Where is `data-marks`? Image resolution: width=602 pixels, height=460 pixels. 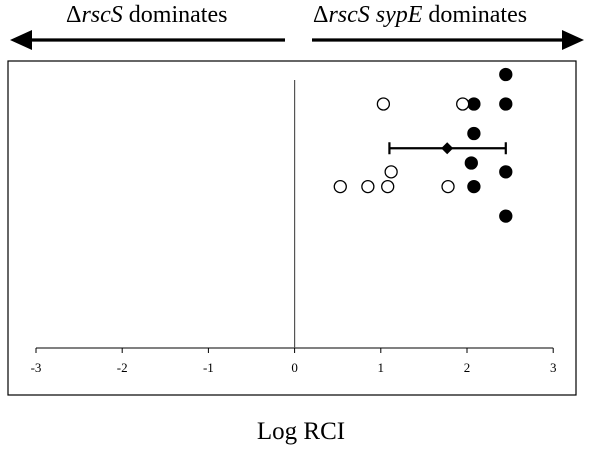
data-marks is located at coordinates (423, 145).